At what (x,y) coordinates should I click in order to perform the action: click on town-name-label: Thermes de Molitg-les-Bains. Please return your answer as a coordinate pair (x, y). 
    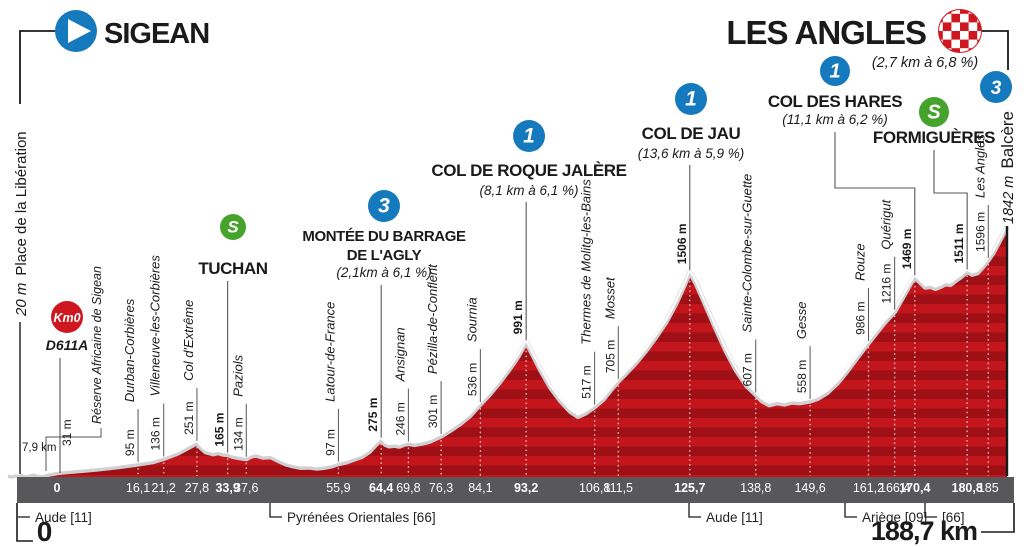
    Looking at the image, I should click on (586, 262).